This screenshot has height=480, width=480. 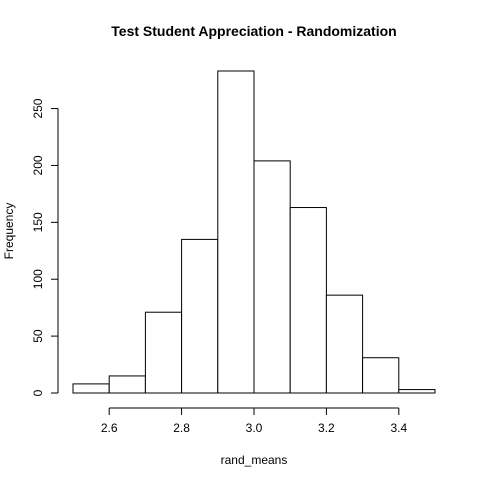 What do you see at coordinates (38, 108) in the screenshot?
I see `y-tick-label: 250` at bounding box center [38, 108].